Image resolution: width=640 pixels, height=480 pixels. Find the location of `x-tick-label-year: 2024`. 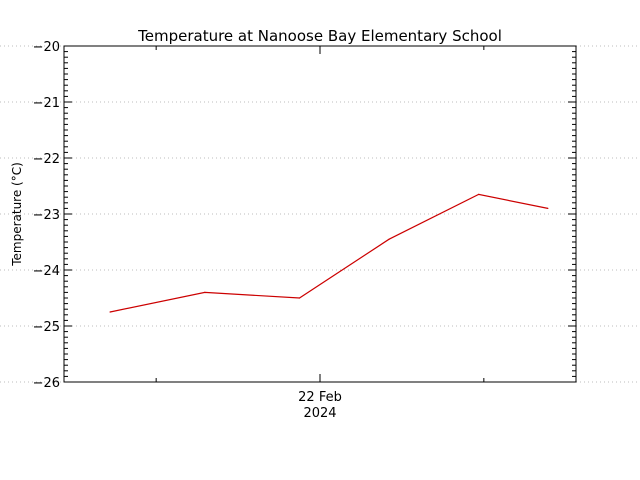

x-tick-label-year: 2024 is located at coordinates (319, 413).